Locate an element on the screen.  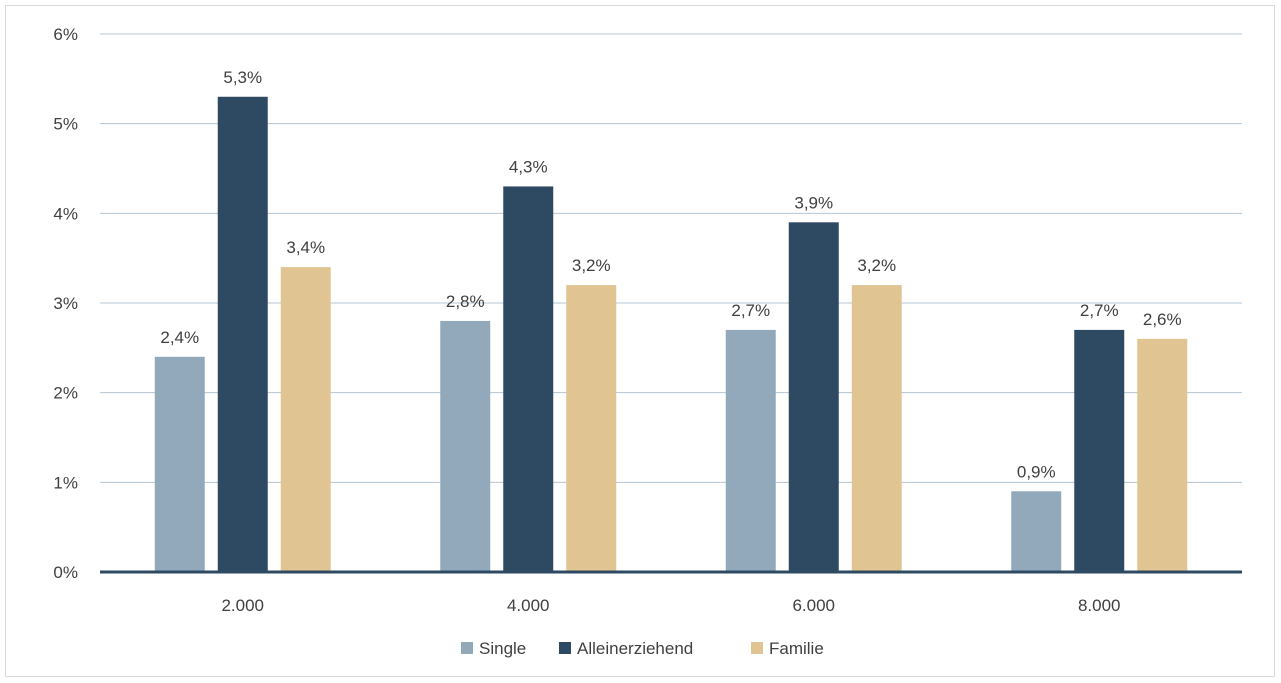
data-label: 0,9% is located at coordinates (1036, 471).